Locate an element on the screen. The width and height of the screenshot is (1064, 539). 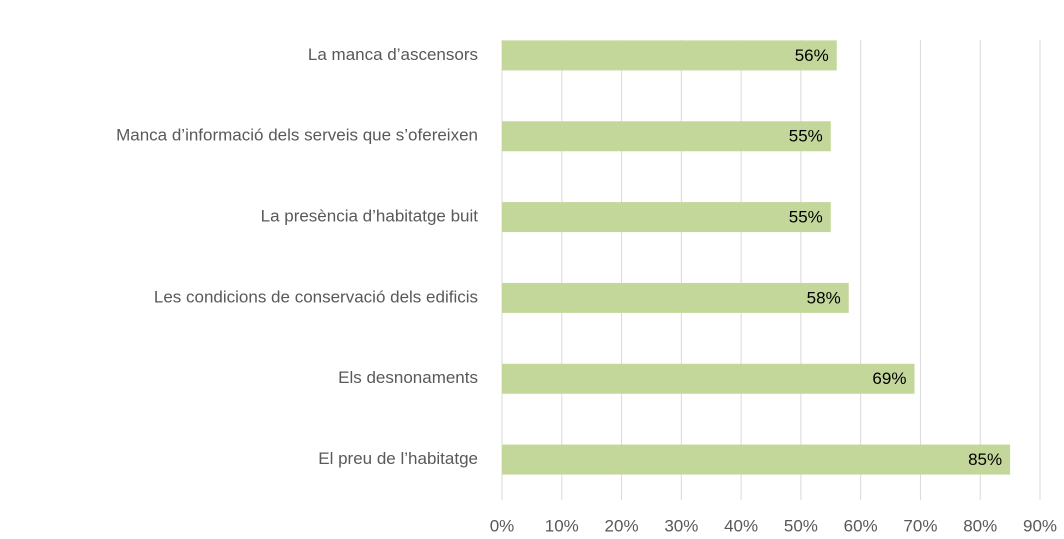
x-tick-label: 10% is located at coordinates (562, 525).